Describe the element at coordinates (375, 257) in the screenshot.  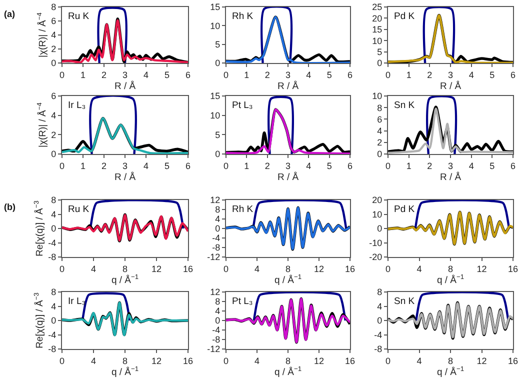
I see `y-tick-label: -20` at that location.